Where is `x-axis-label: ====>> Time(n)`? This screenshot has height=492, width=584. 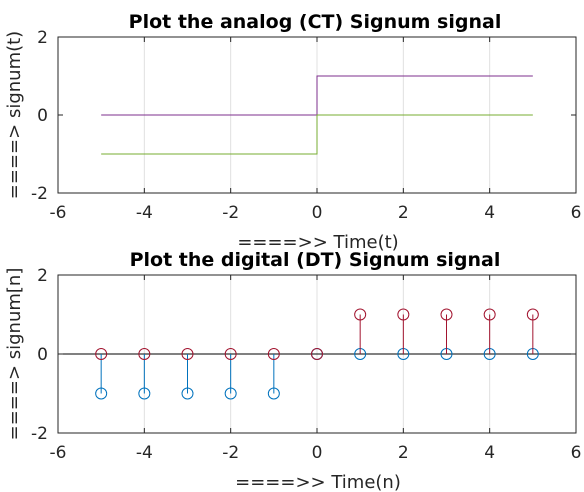 x-axis-label: ====>> Time(n) is located at coordinates (318, 482).